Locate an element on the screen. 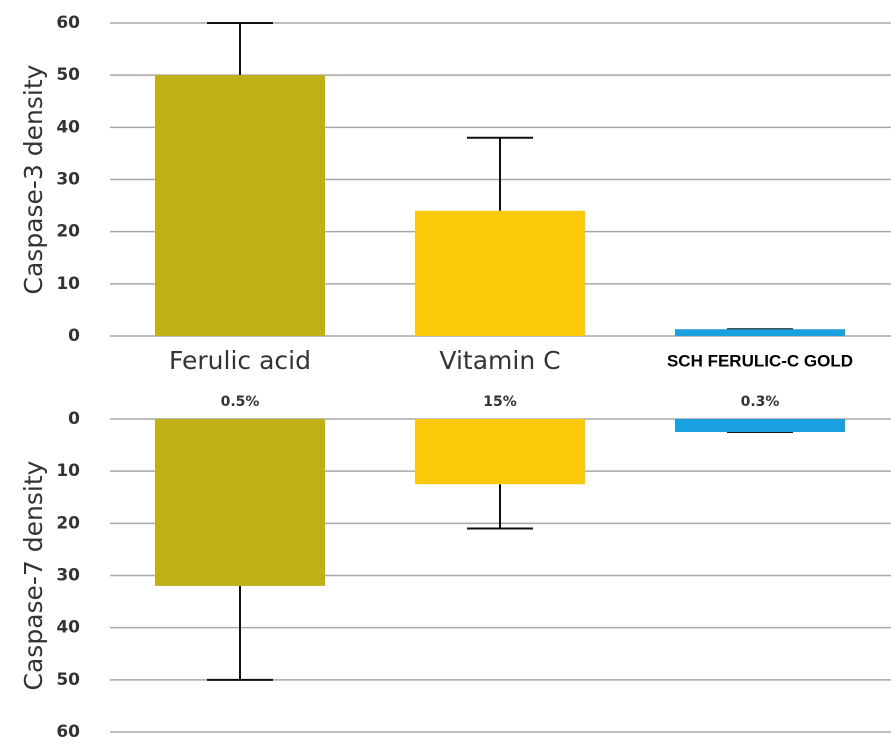 Image resolution: width=891 pixels, height=742 pixels. category-label: Ferulic acid is located at coordinates (240, 360).